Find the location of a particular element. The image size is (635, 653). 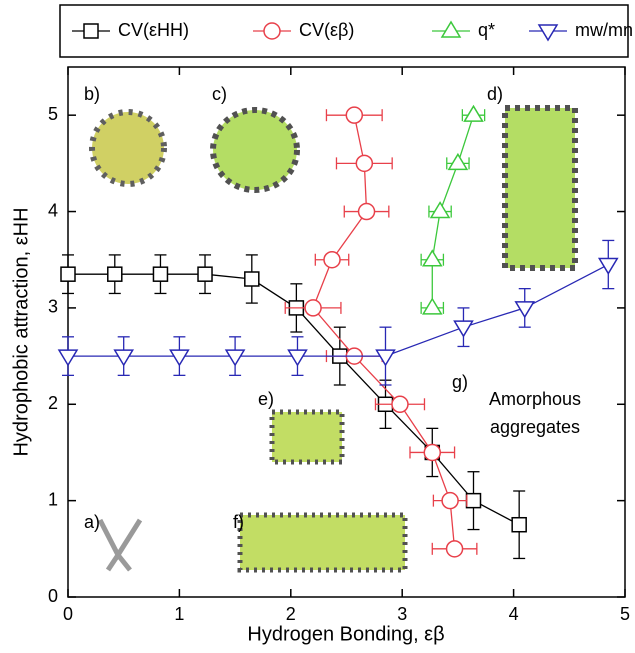

legend-label: CV(εβ) is located at coordinates (326, 30).